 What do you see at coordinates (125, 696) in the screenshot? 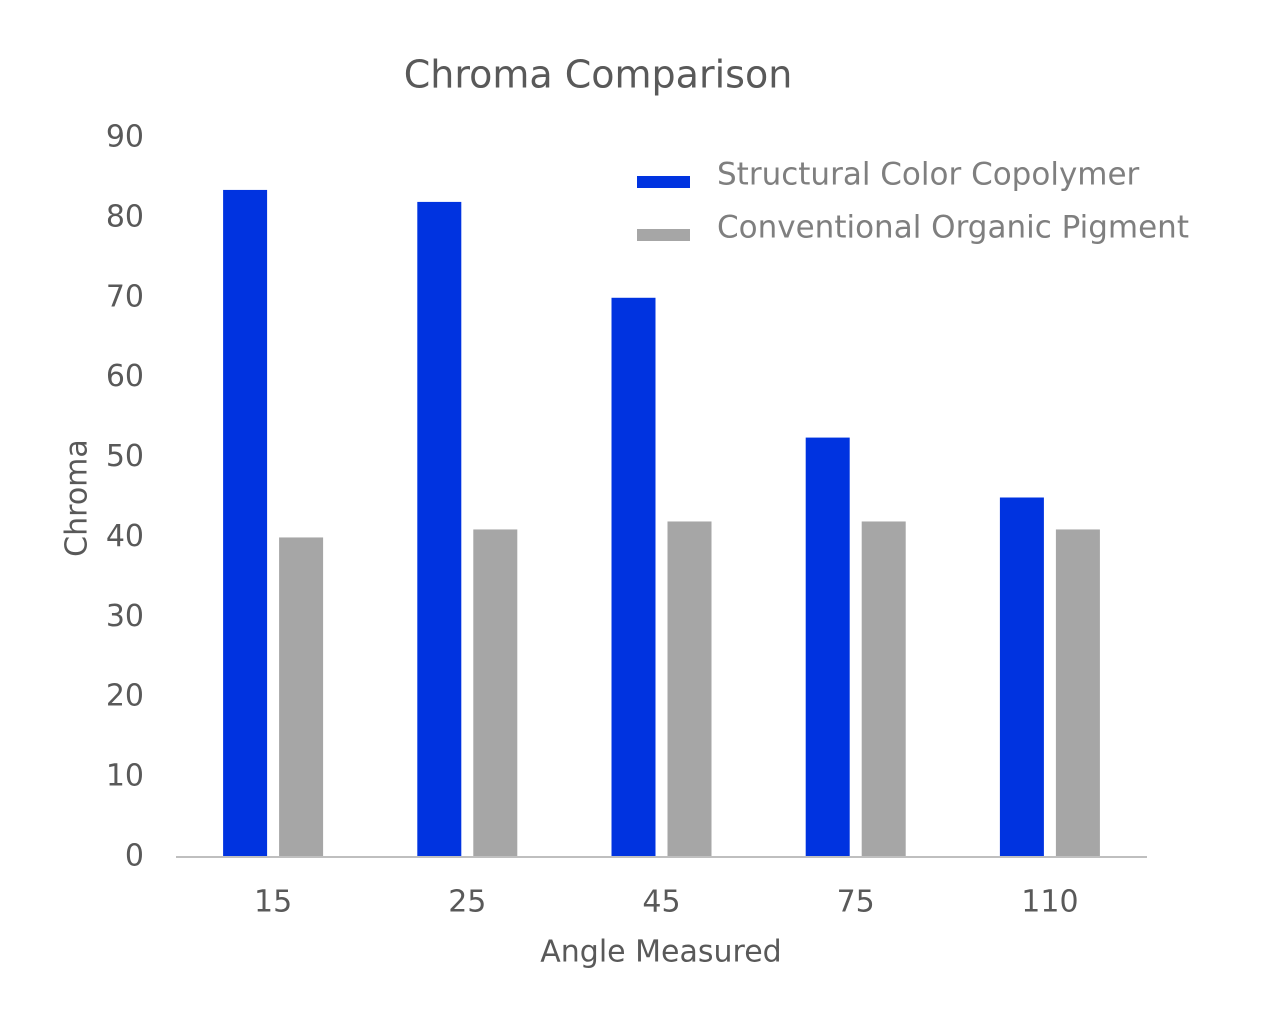
I see `y-tick-label: 20` at bounding box center [125, 696].